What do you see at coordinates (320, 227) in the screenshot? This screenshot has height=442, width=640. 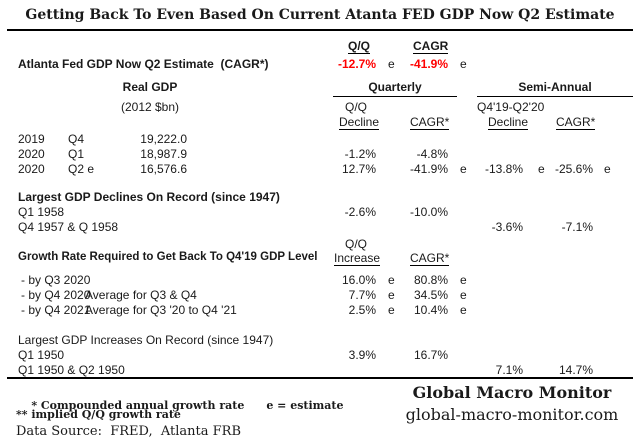 I see `decline-row: Q4 1957 & Q 1958 -3.6% -7.1%` at bounding box center [320, 227].